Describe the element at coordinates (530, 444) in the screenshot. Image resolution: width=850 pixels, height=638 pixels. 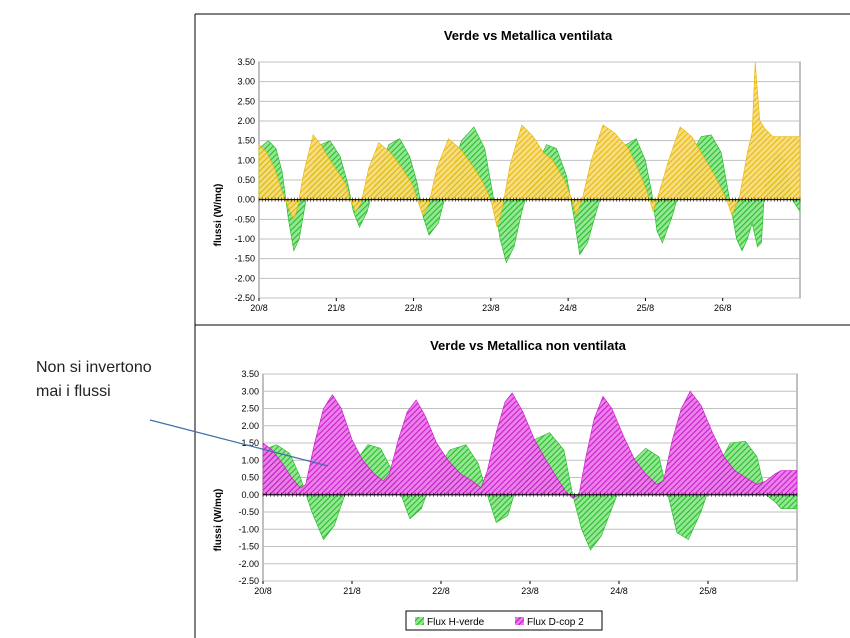
I see `chart2-series-magenta-area` at that location.